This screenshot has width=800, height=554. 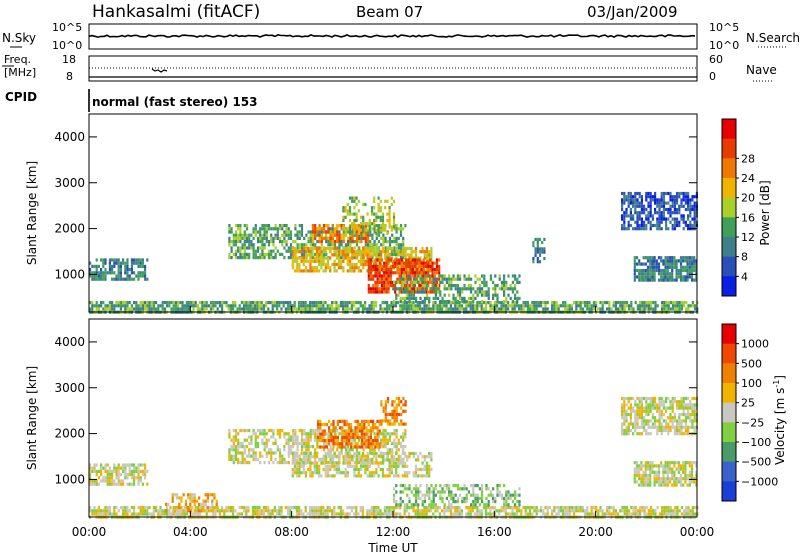 I want to click on cpid-label: CPID, so click(x=21, y=97).